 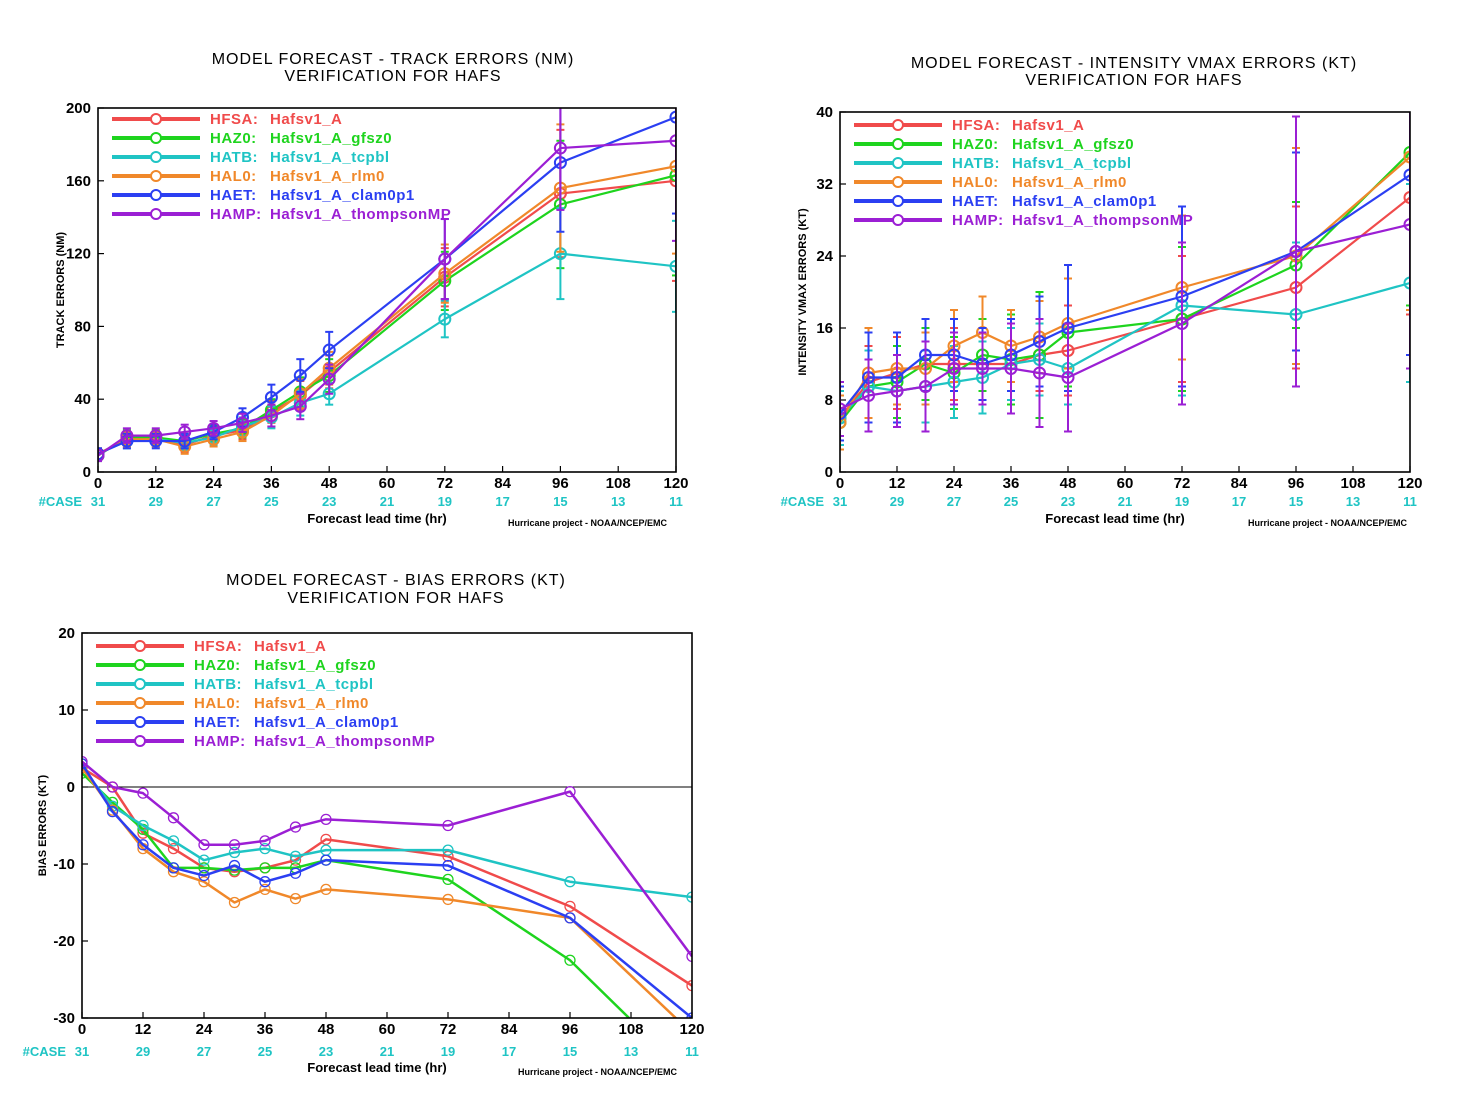 What do you see at coordinates (675, 483) in the screenshot?
I see `x-tick-label: 120` at bounding box center [675, 483].